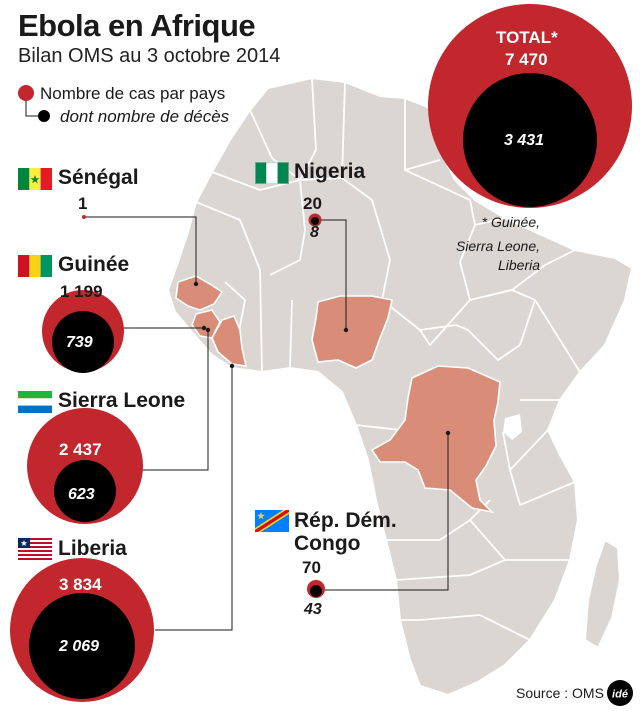 The height and width of the screenshot is (711, 640). Describe the element at coordinates (313, 609) in the screenshot. I see `drc-deaths: 43` at that location.